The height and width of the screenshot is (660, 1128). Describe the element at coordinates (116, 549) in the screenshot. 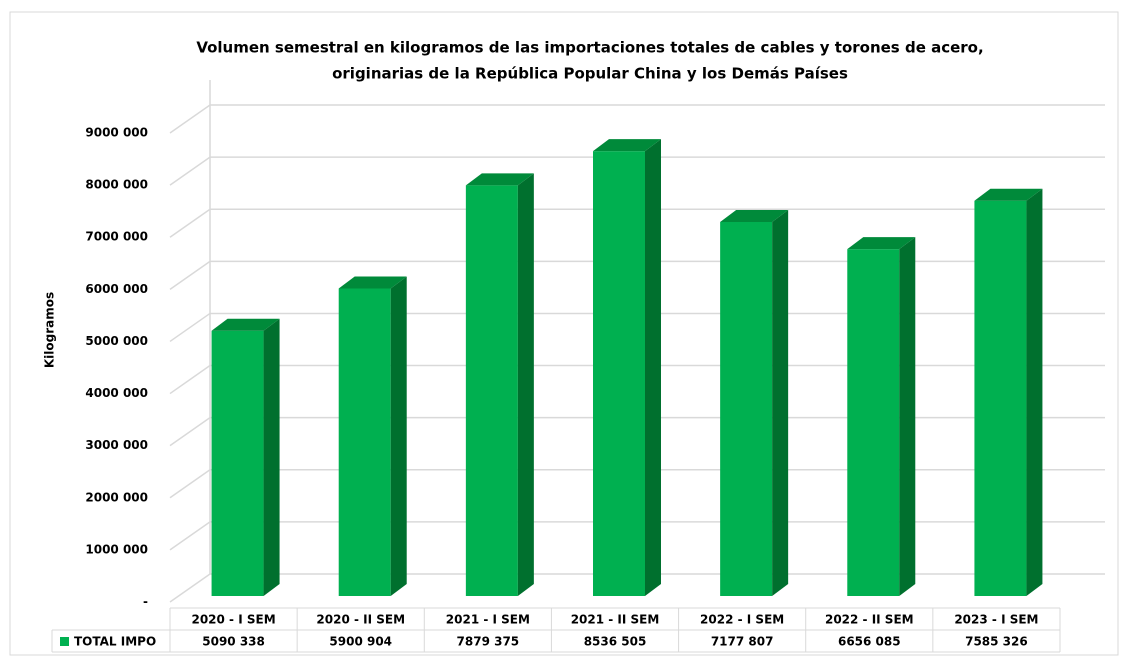

I see `y-tick-label: 1000 000` at that location.